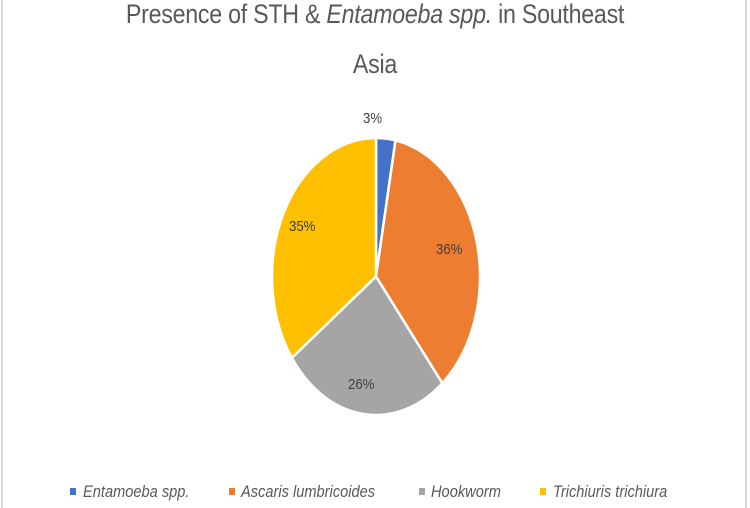 Image resolution: width=750 pixels, height=508 pixels. Describe the element at coordinates (361, 384) in the screenshot. I see `data-label-hookworm: 26%` at that location.